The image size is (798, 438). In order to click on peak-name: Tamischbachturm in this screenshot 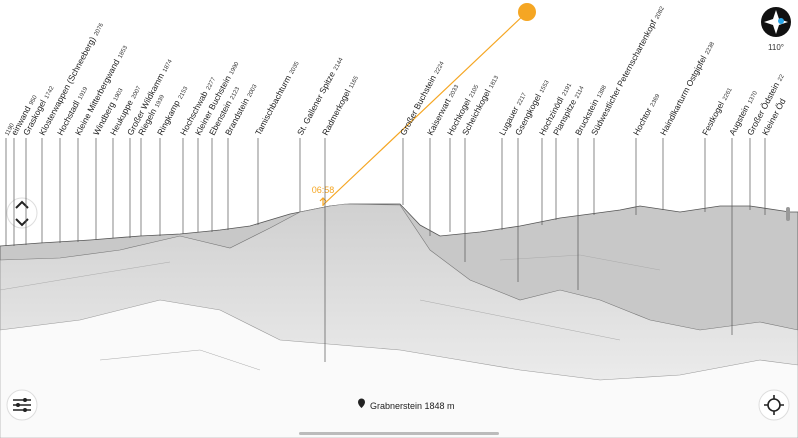, I will do `click(273, 105)`.